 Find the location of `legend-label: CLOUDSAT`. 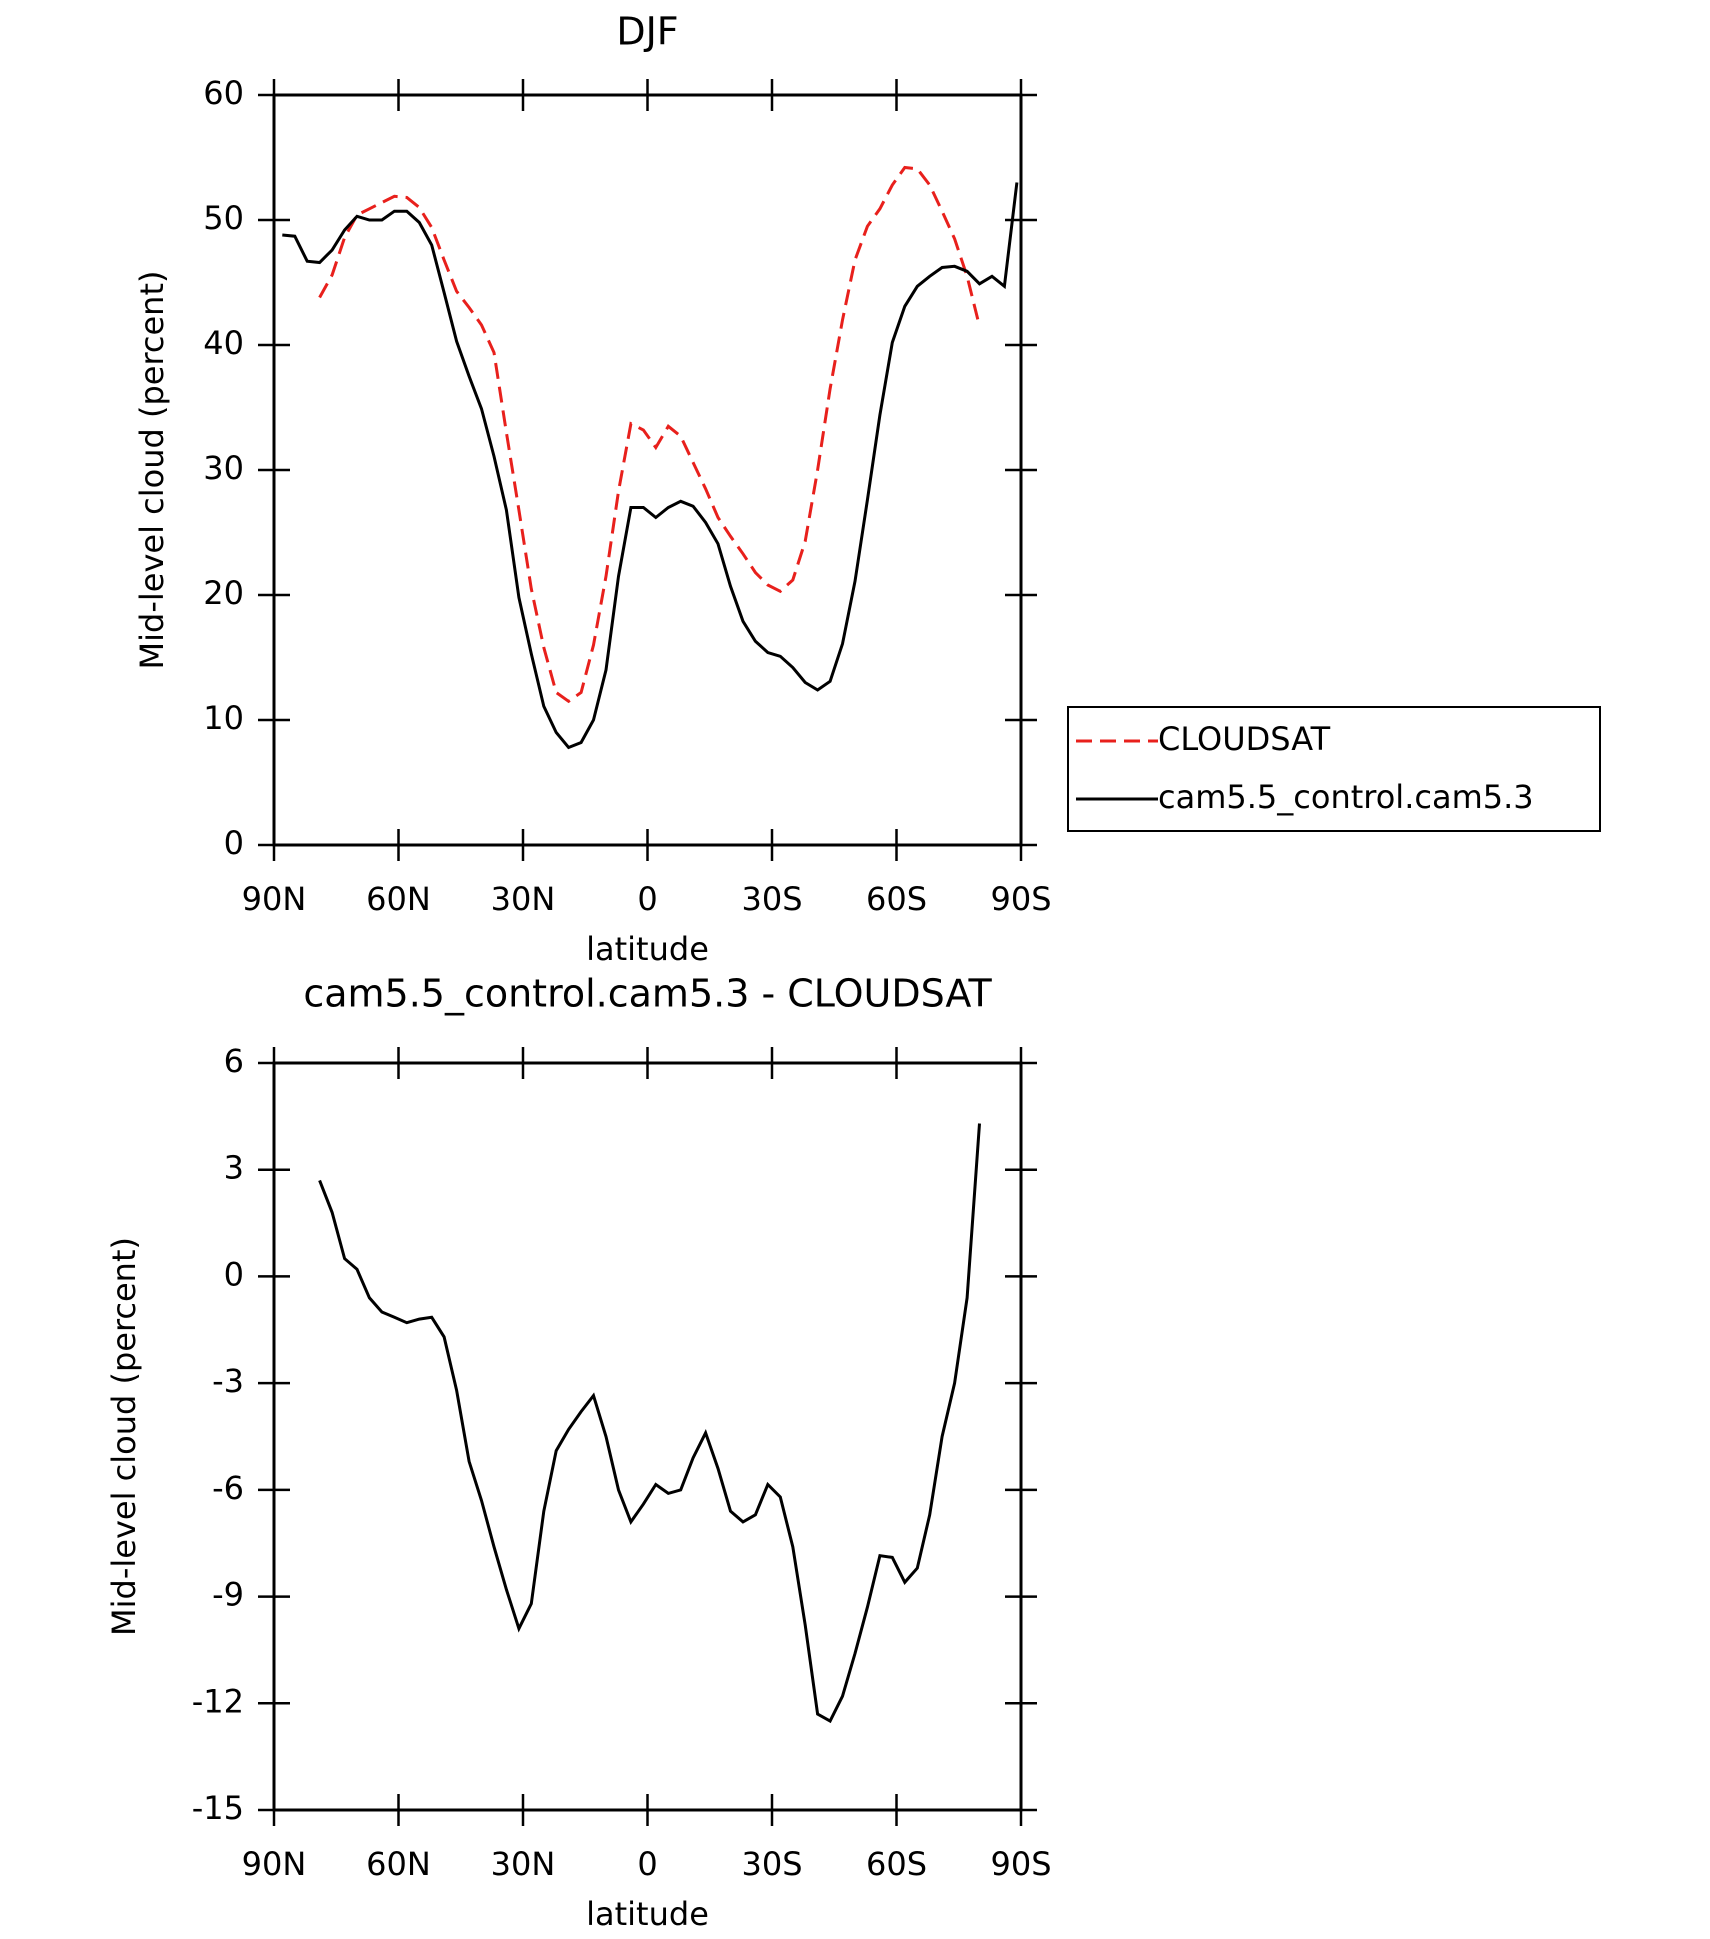

legend-label: CLOUDSAT is located at coordinates (1244, 739).